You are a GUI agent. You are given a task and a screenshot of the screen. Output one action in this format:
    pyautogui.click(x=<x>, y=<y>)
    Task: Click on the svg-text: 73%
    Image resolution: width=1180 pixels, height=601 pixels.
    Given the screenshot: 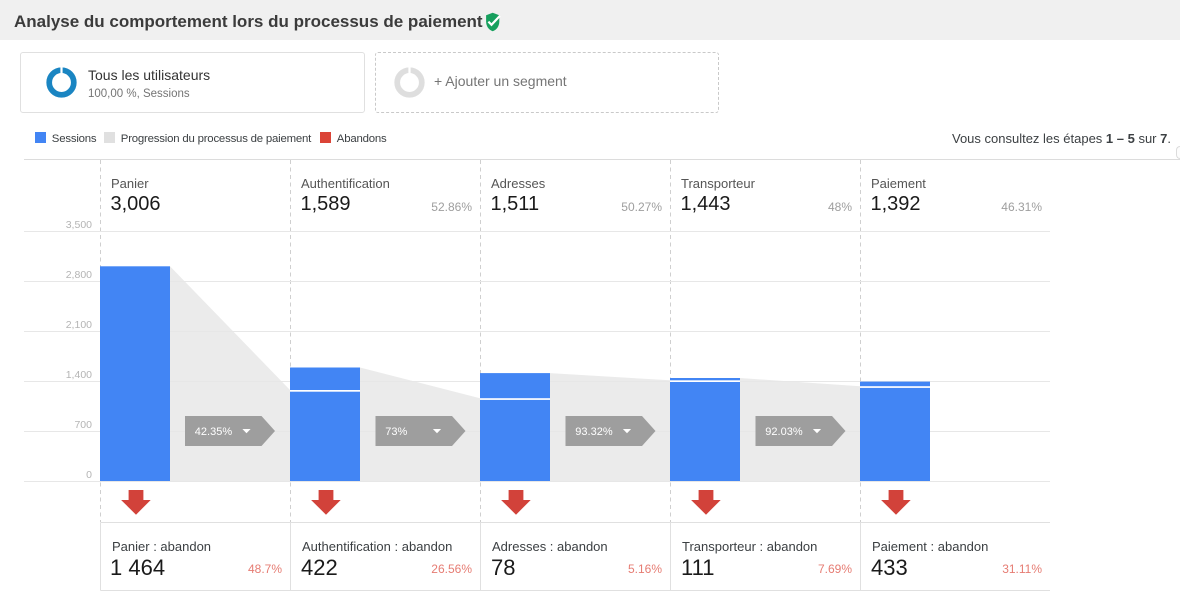 What is the action you would take?
    pyautogui.click(x=396, y=432)
    